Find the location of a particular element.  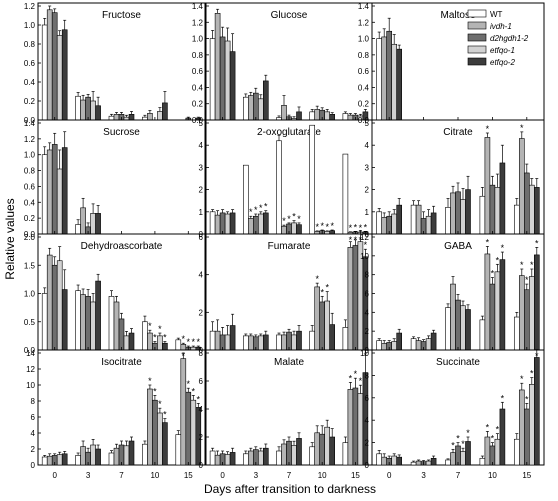

y-tick-label: 3 is located at coordinates (201, 167).